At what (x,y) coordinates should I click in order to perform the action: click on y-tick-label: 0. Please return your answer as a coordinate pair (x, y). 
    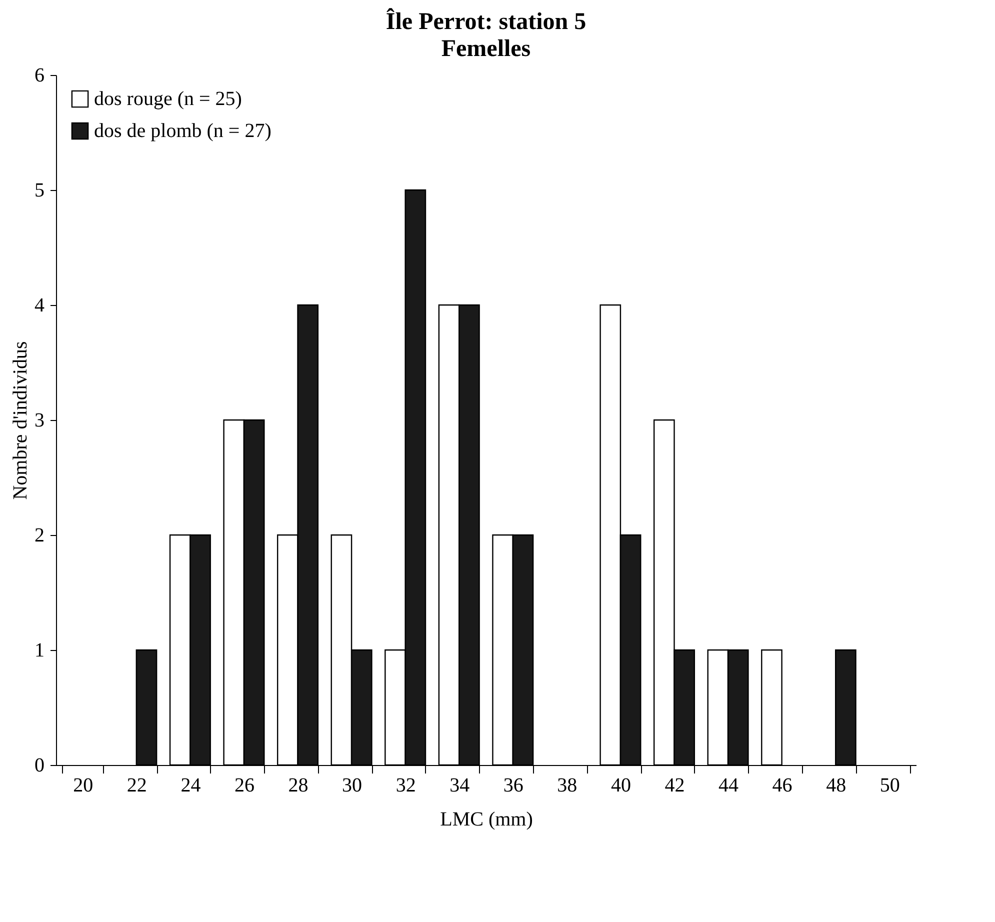
    Looking at the image, I should click on (39, 765).